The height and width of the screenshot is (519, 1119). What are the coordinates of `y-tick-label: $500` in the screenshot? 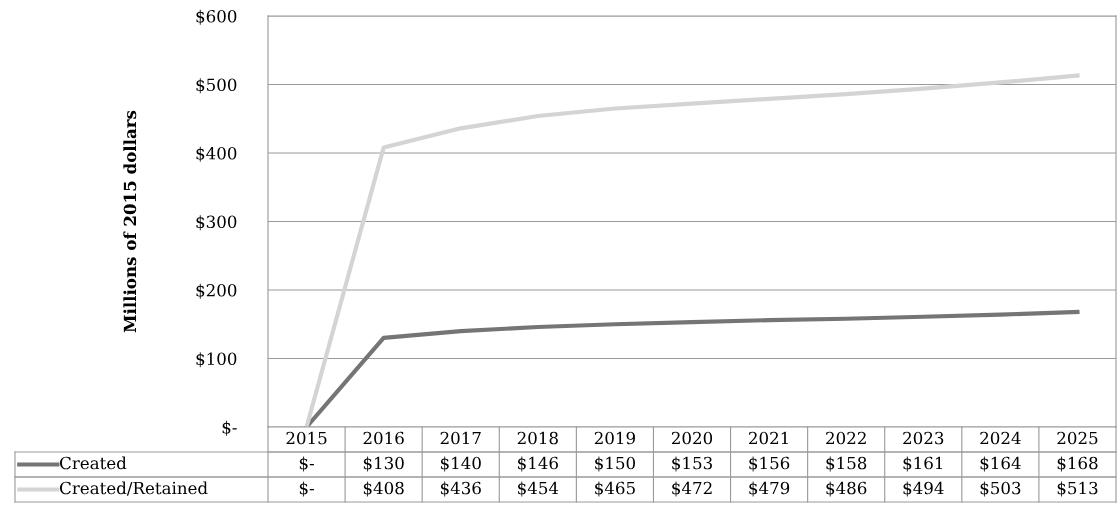 It's located at (216, 86).